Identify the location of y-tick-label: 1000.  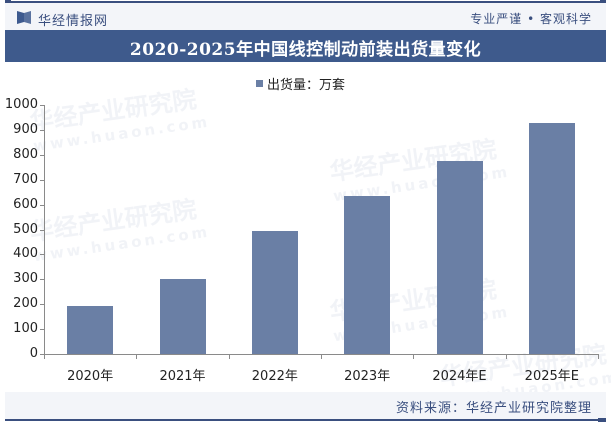
(21, 104).